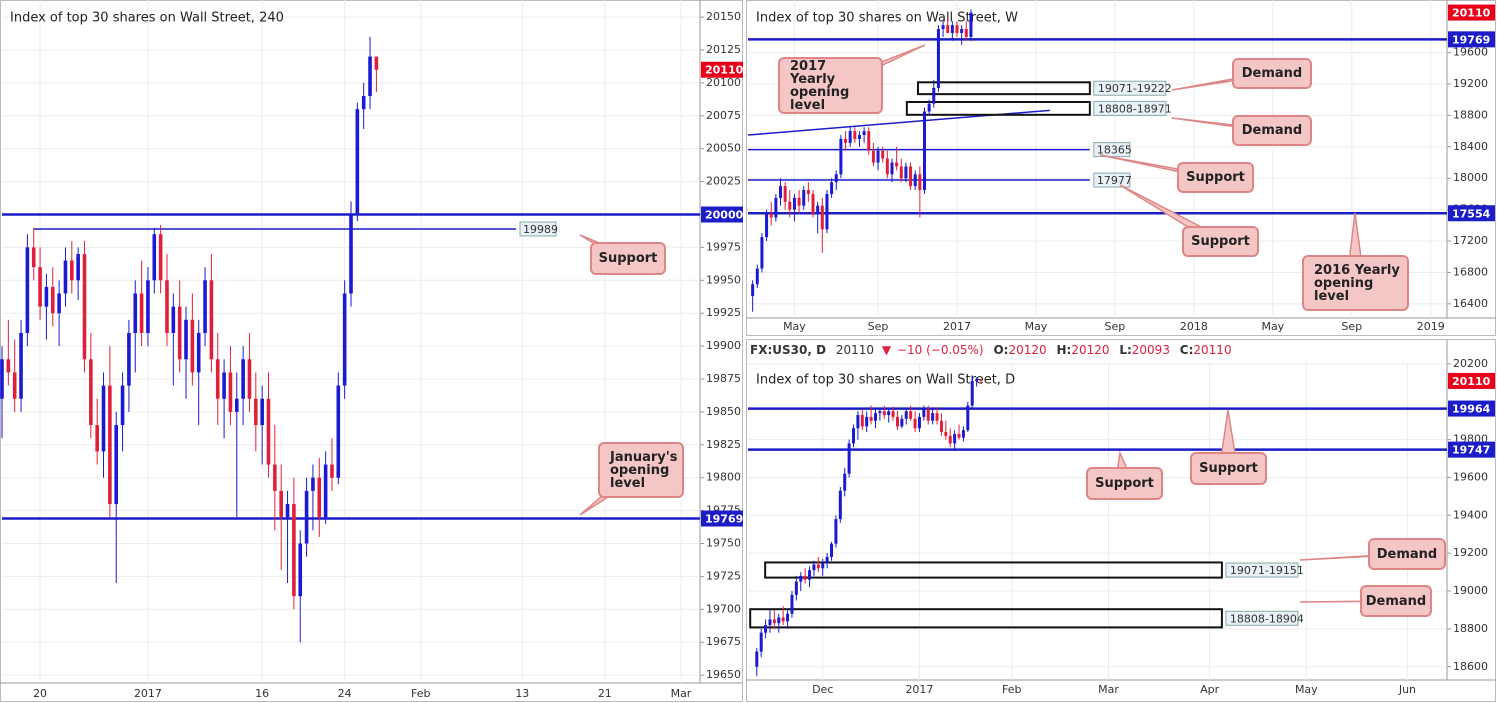  Describe the element at coordinates (1063, 350) in the screenshot. I see `ohlc-key: H:` at that location.